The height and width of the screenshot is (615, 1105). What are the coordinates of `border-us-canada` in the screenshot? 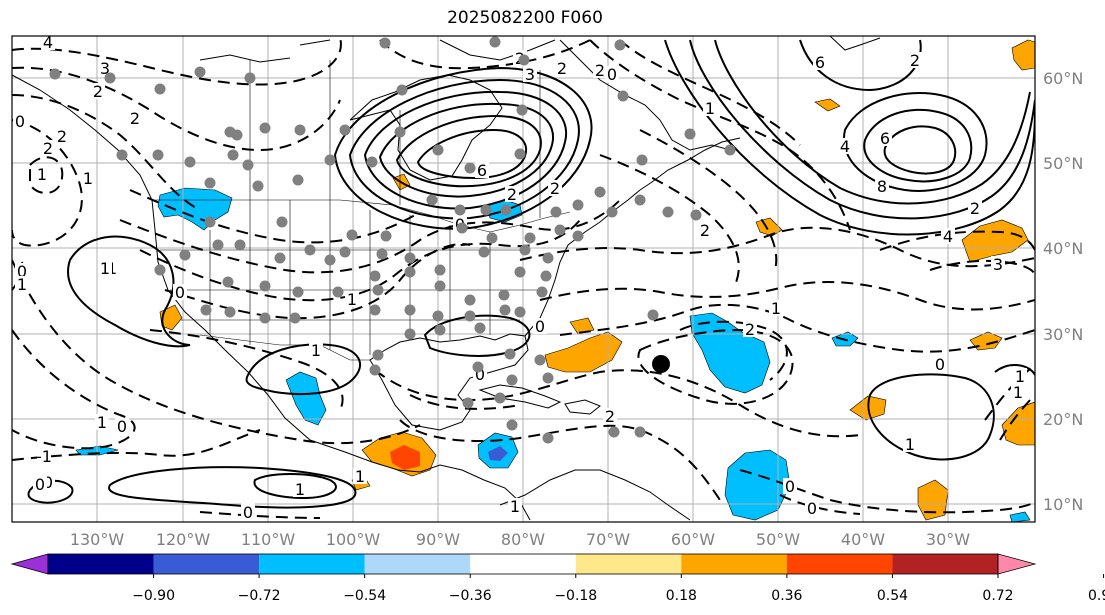 It's located at (363, 216).